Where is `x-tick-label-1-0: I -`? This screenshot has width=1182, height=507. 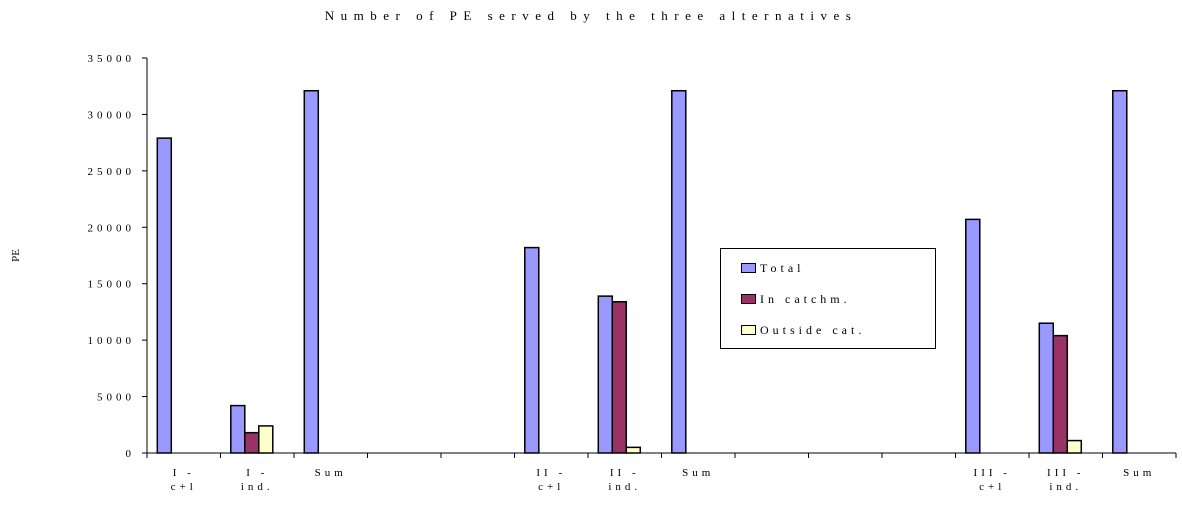 x-tick-label-1-0: I - is located at coordinates (257, 473).